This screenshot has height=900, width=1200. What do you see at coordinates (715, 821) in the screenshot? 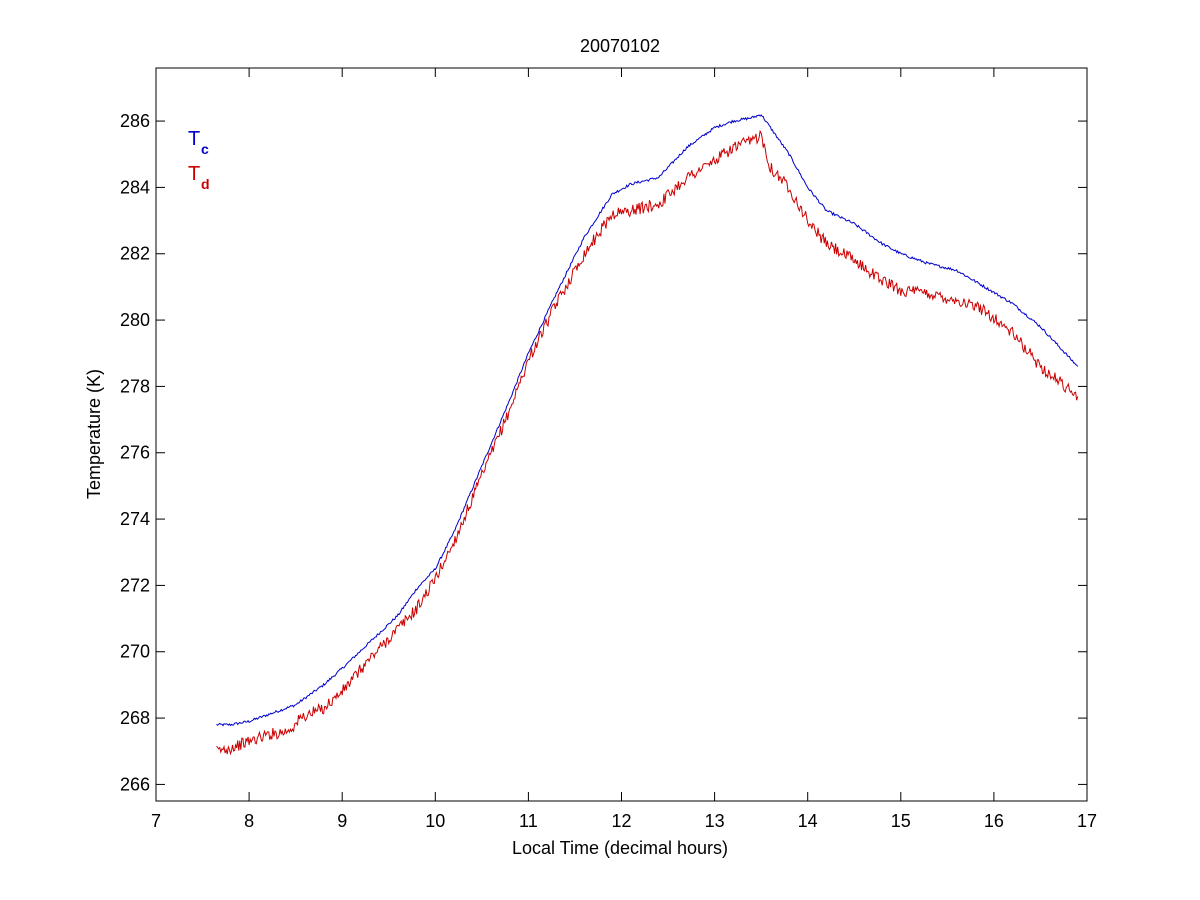
I see `x-tick-label: 13` at bounding box center [715, 821].